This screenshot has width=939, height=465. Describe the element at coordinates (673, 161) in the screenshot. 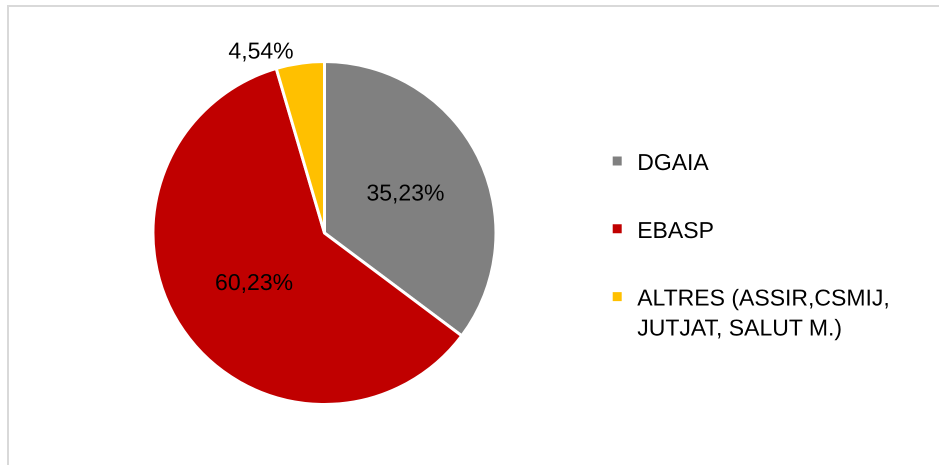

I see `legend-label: DGAIA` at that location.